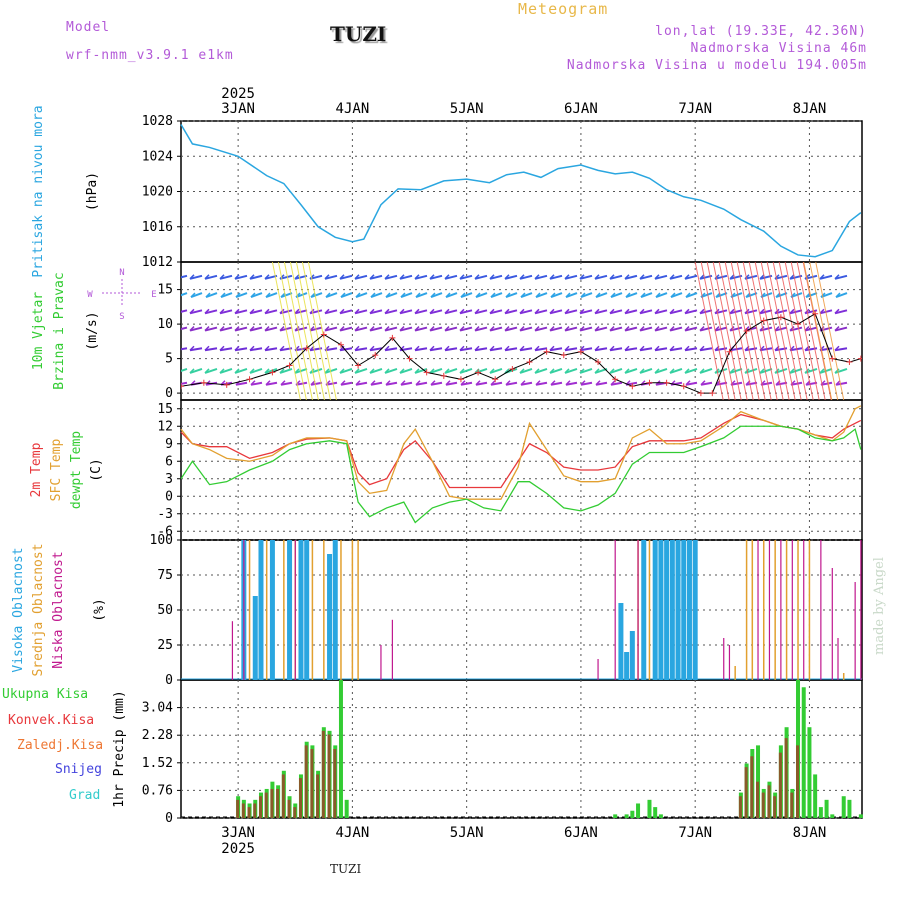  What do you see at coordinates (169, 818) in the screenshot?
I see `ytick-label-precipitation: 0` at bounding box center [169, 818].